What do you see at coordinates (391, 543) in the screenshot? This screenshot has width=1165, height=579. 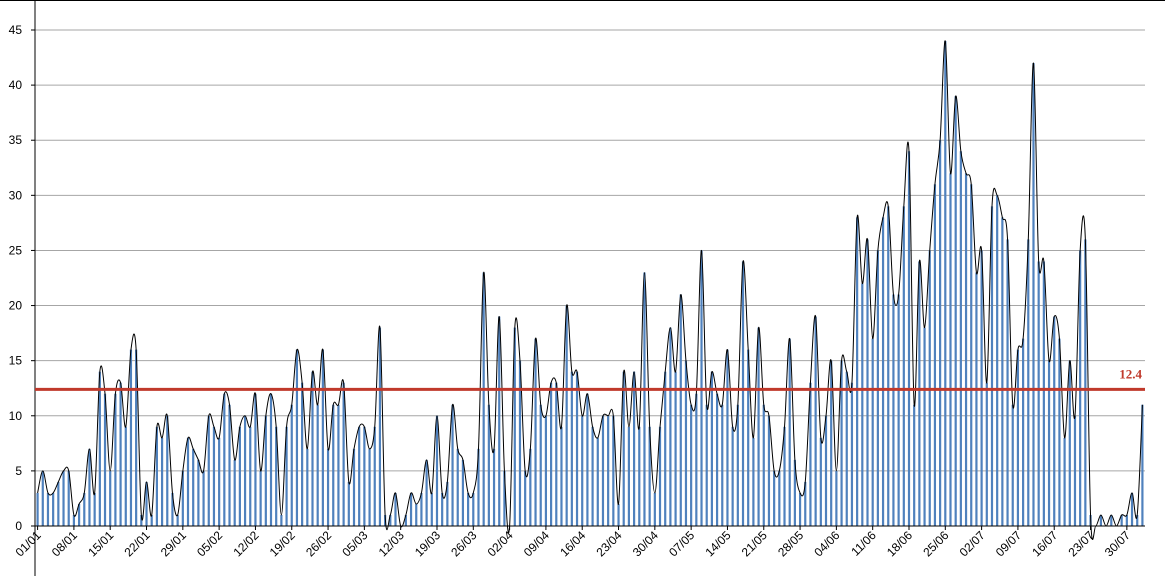 I see `x-tick-label: 12/03` at bounding box center [391, 543].